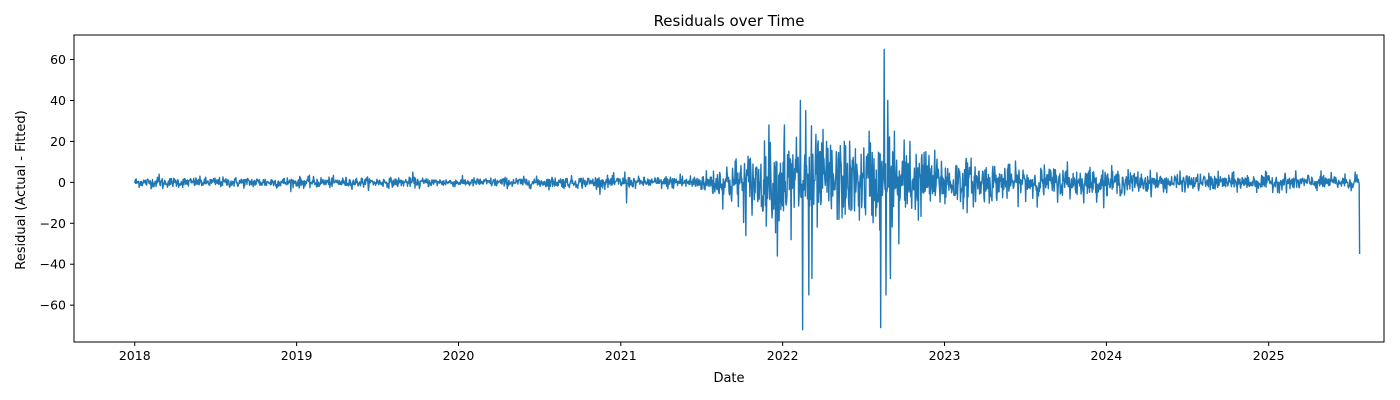  What do you see at coordinates (62, 182) in the screenshot?
I see `y-tick-label: 0` at bounding box center [62, 182].